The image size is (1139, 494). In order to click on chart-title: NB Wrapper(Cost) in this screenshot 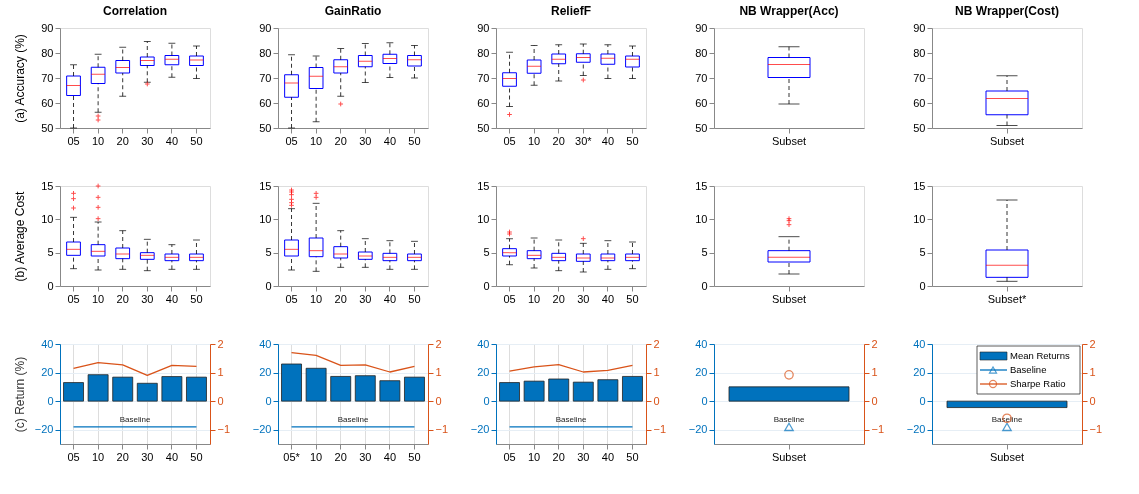, I will do `click(1007, 11)`.